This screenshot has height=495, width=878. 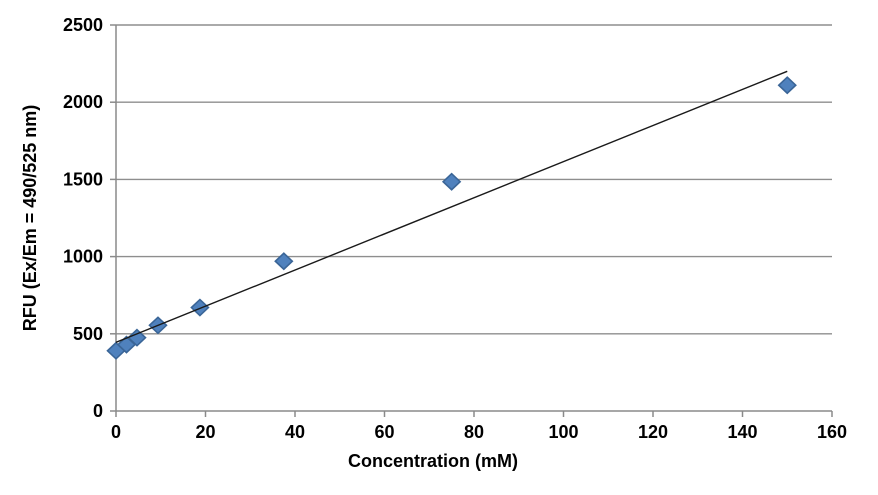 I want to click on y-tick-label: 2500, so click(x=83, y=25).